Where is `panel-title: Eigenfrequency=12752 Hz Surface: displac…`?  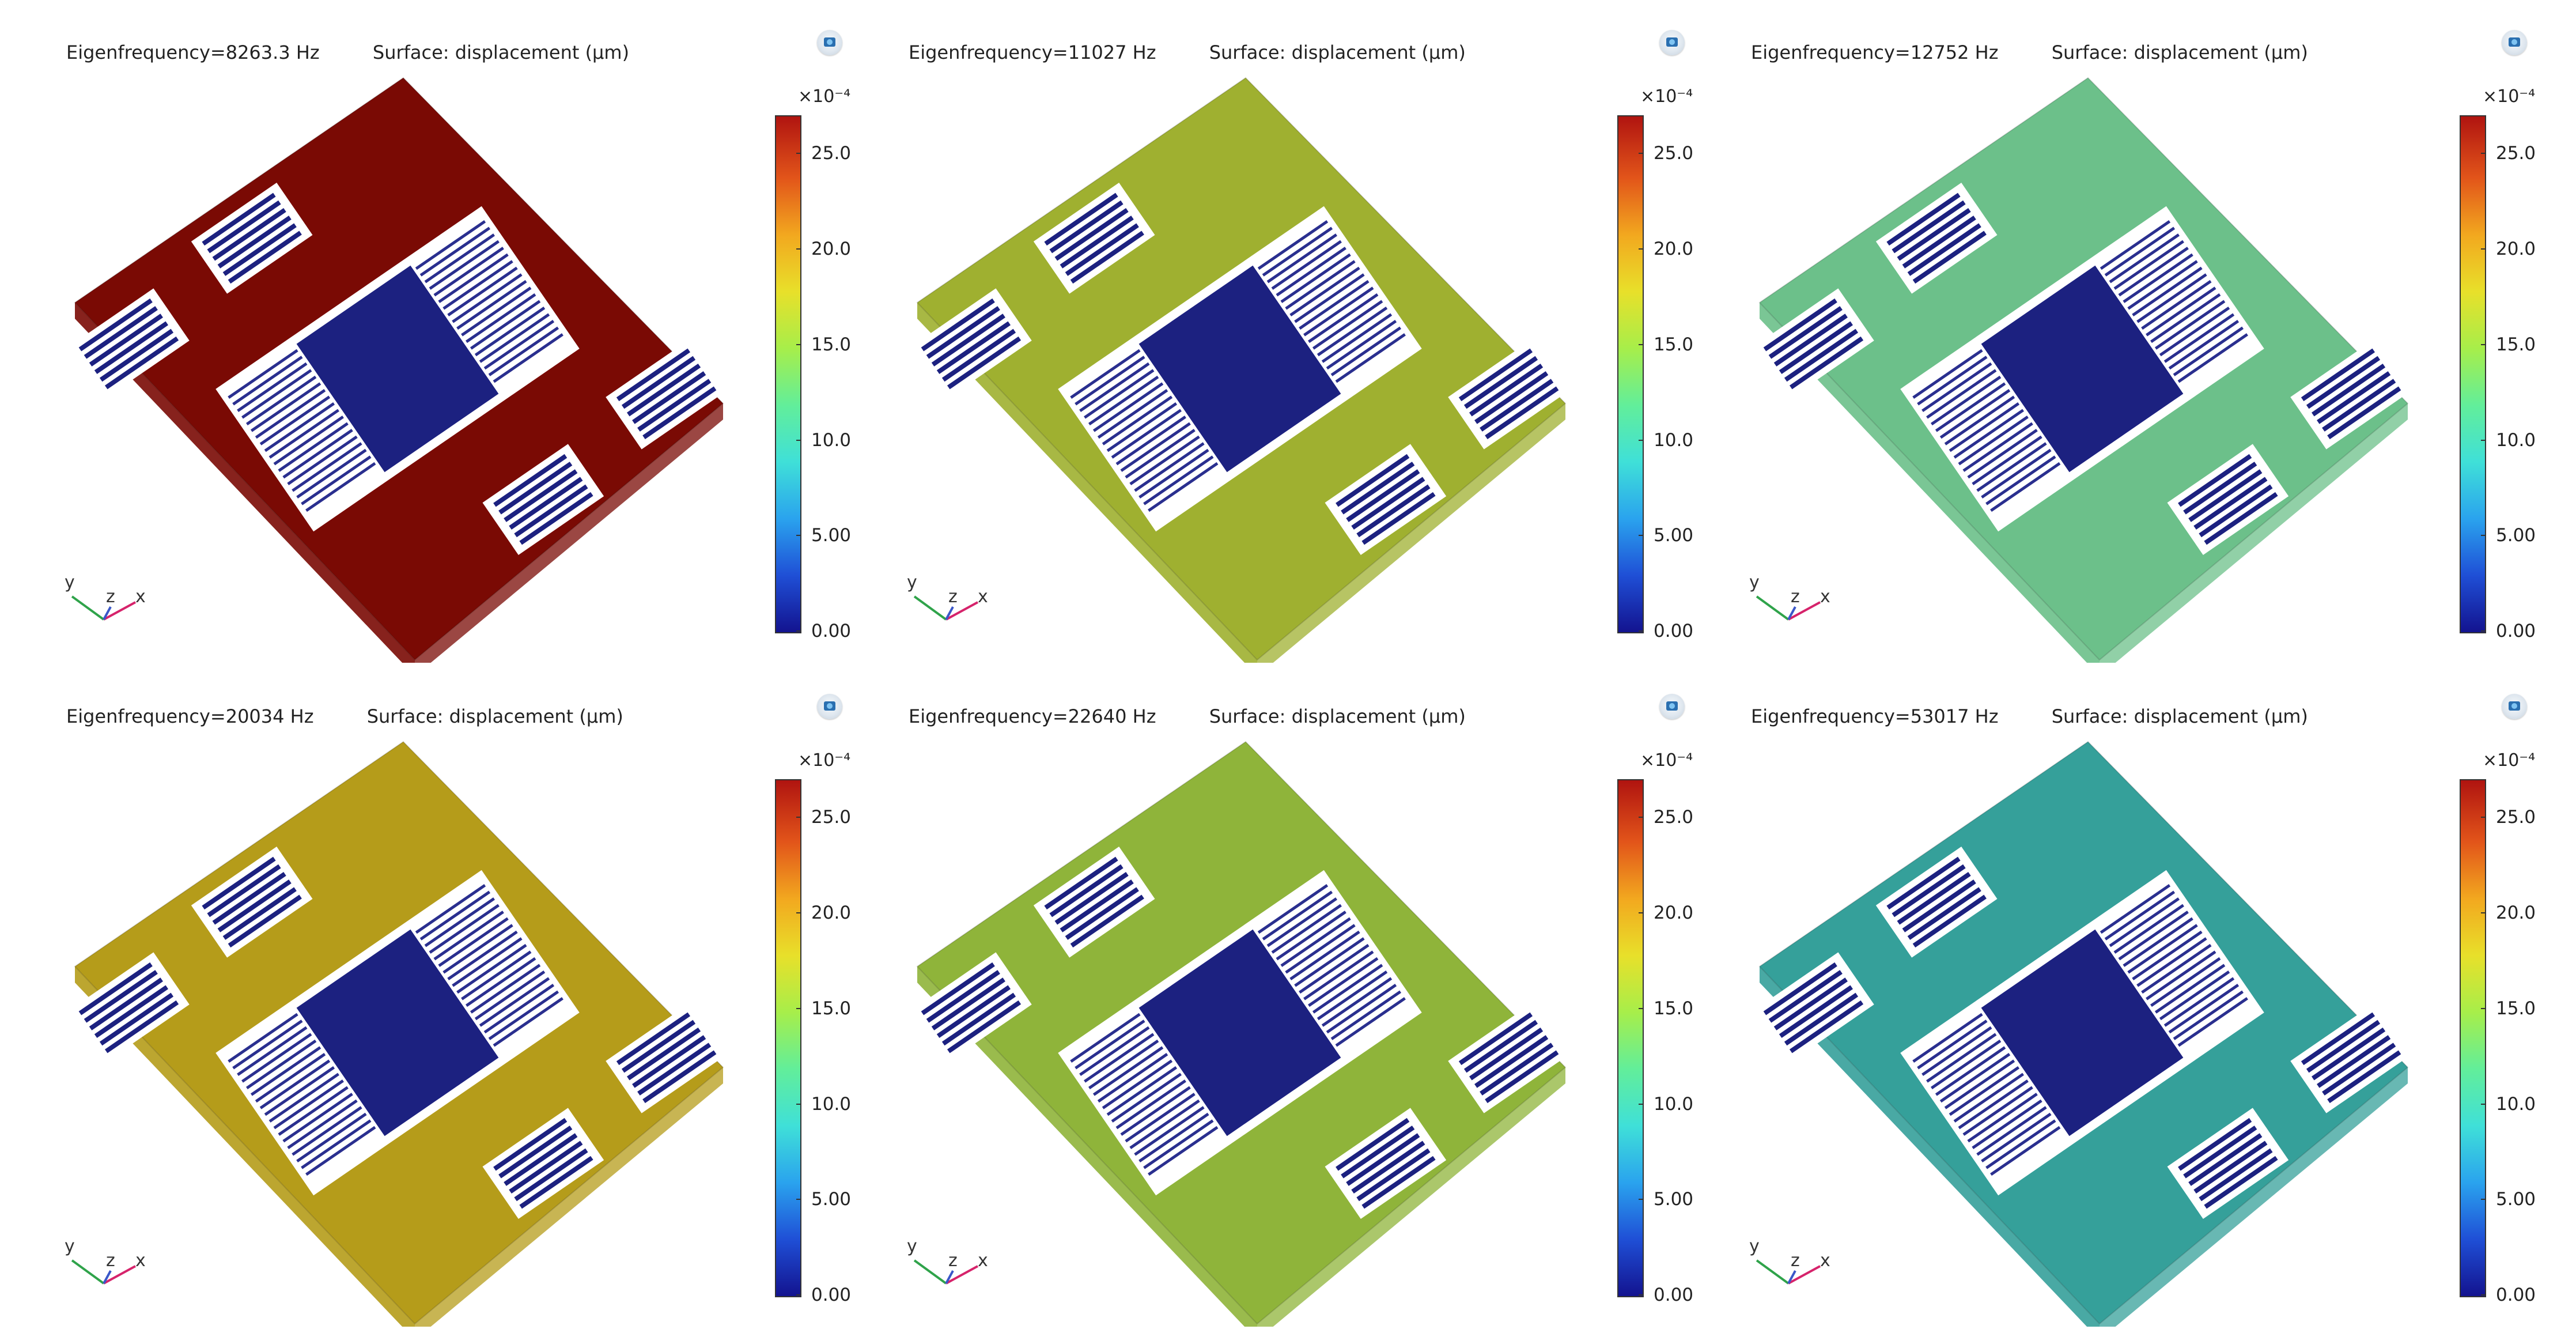 panel-title: Eigenfrequency=12752 Hz Surface: displac… is located at coordinates (2029, 52).